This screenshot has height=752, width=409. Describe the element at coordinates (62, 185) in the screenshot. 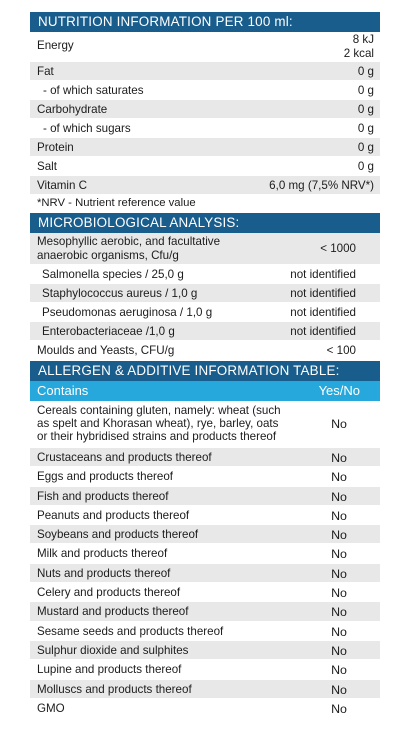

I see `row-label: Vitamin C` at that location.